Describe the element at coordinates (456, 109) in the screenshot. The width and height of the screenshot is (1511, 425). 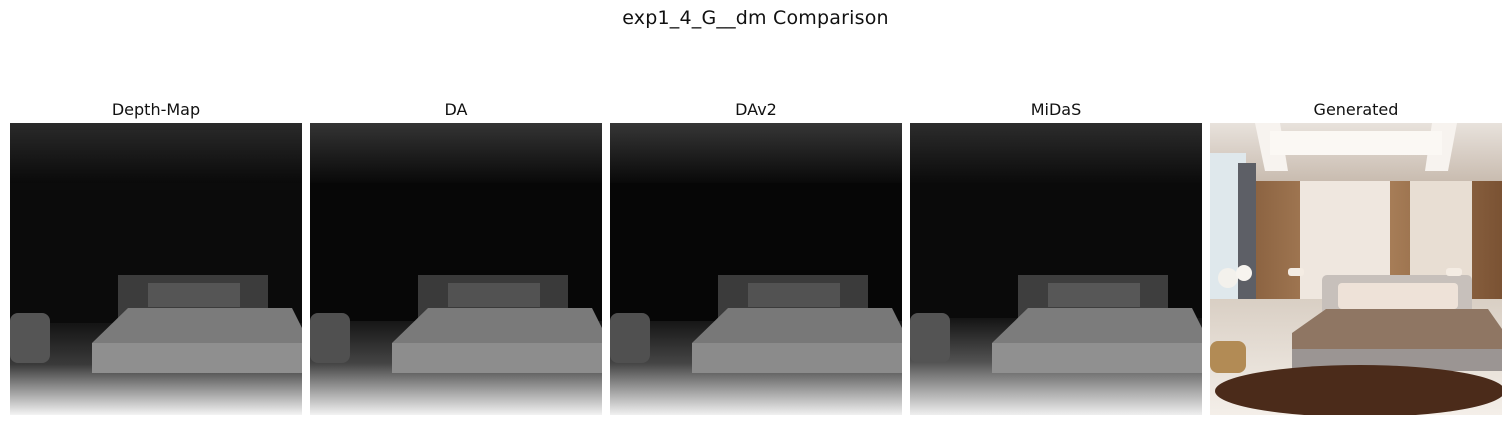
I see `panel-title: DA` at that location.